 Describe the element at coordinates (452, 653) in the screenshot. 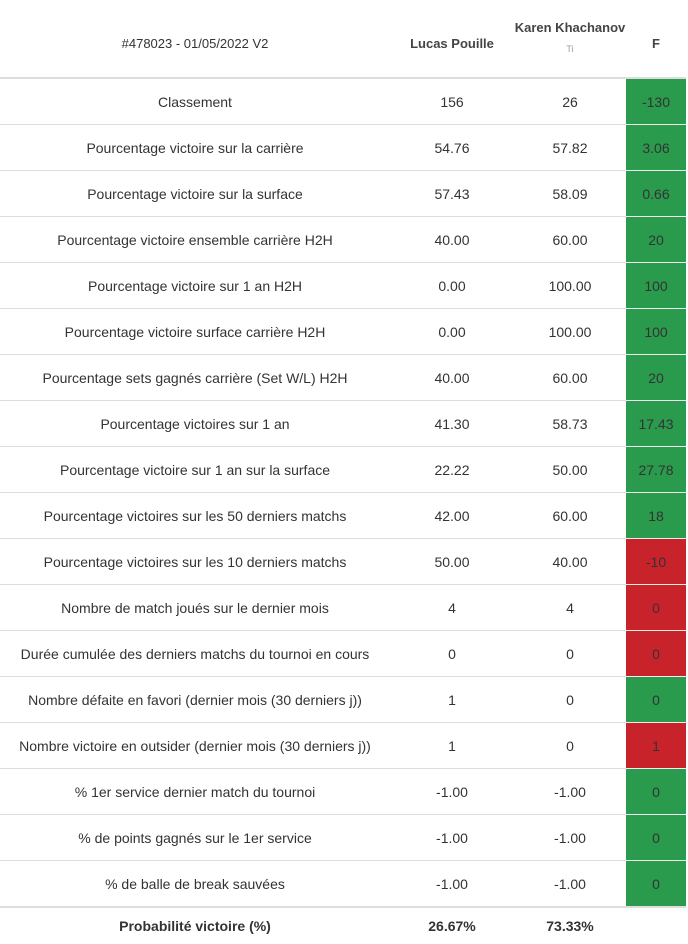

I see `player1-value: 0` at that location.